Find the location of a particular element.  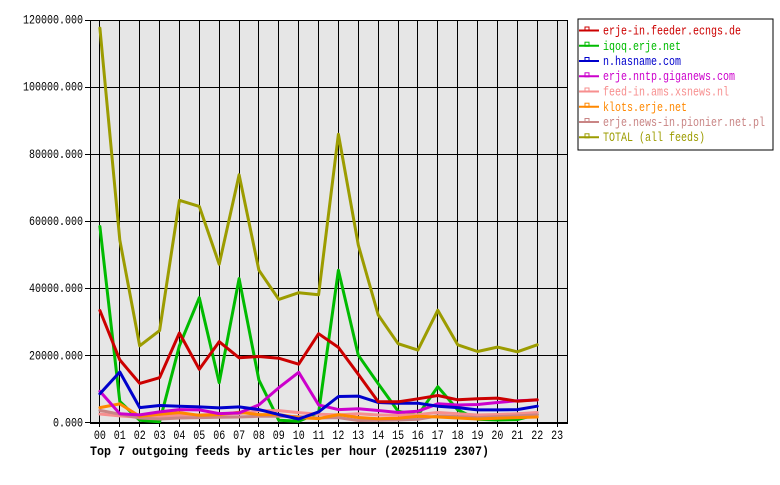

svg-text: iqoq.erje.net is located at coordinates (642, 46).